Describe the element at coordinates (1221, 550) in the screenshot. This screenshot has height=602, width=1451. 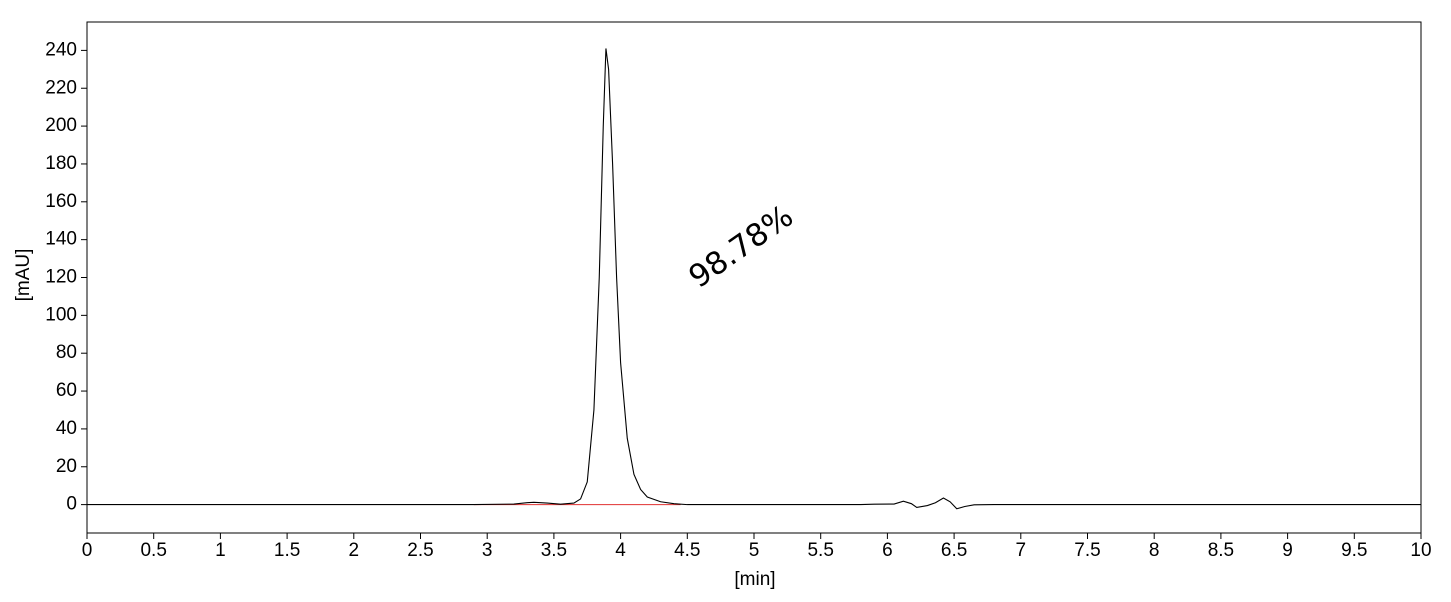
I see `x-tick-label: 8.5` at that location.